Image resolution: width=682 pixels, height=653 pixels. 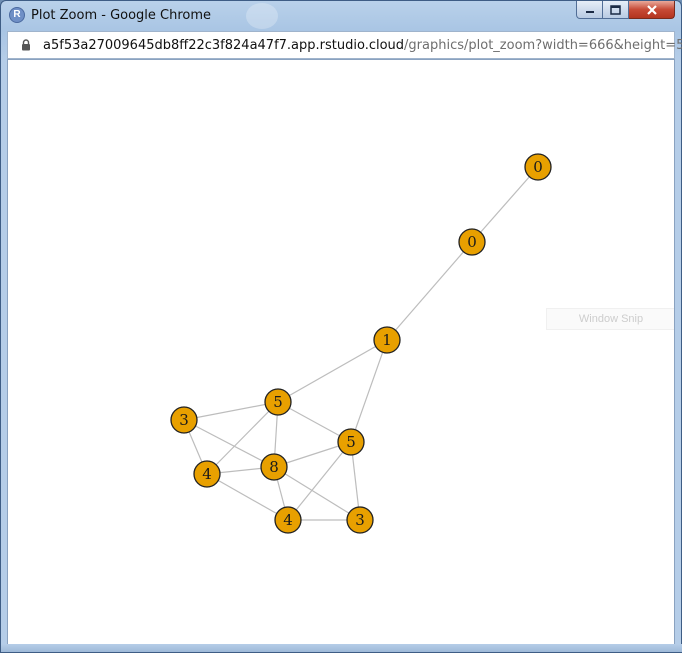 I want to click on graph-edge-n4-n6, so click(x=314, y=422).